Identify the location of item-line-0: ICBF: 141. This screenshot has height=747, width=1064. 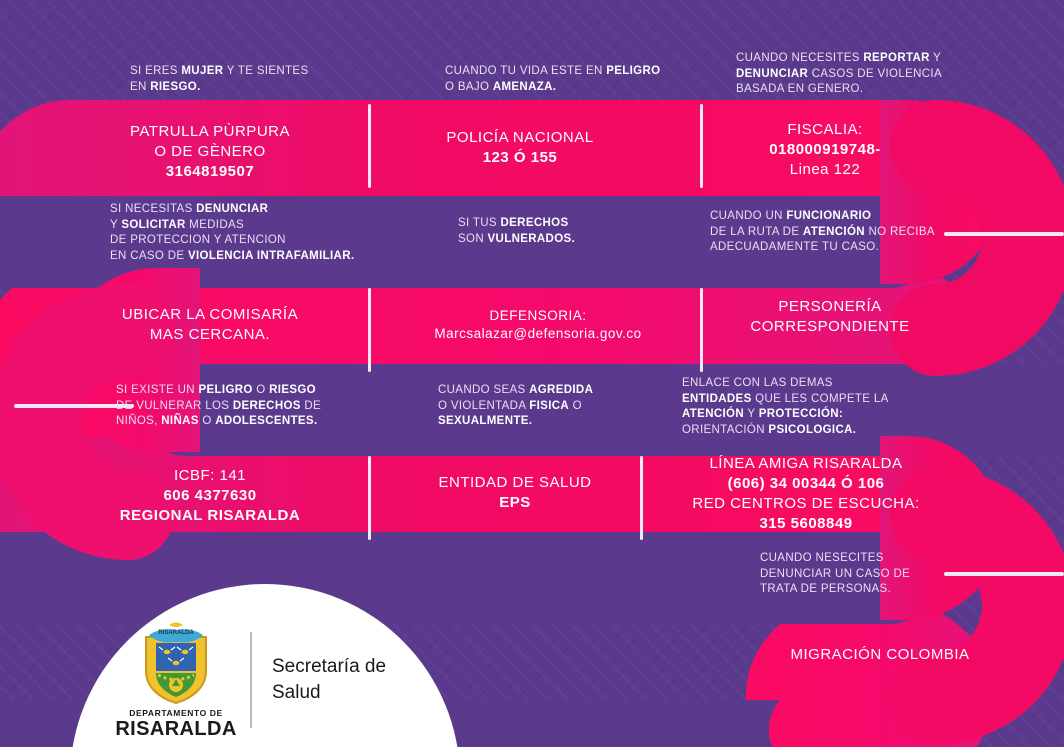
(210, 475).